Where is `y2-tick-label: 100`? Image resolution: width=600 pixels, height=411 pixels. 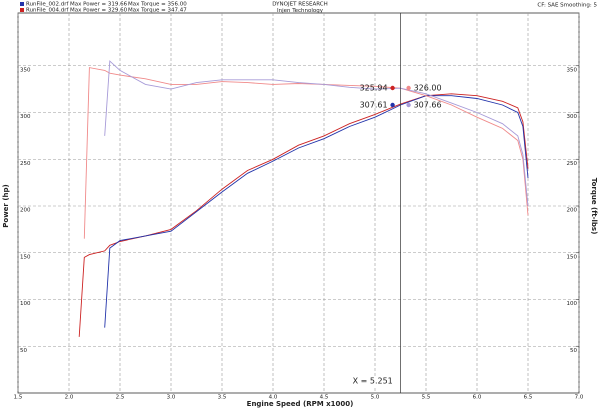
y2-tick-label: 100 is located at coordinates (572, 304).